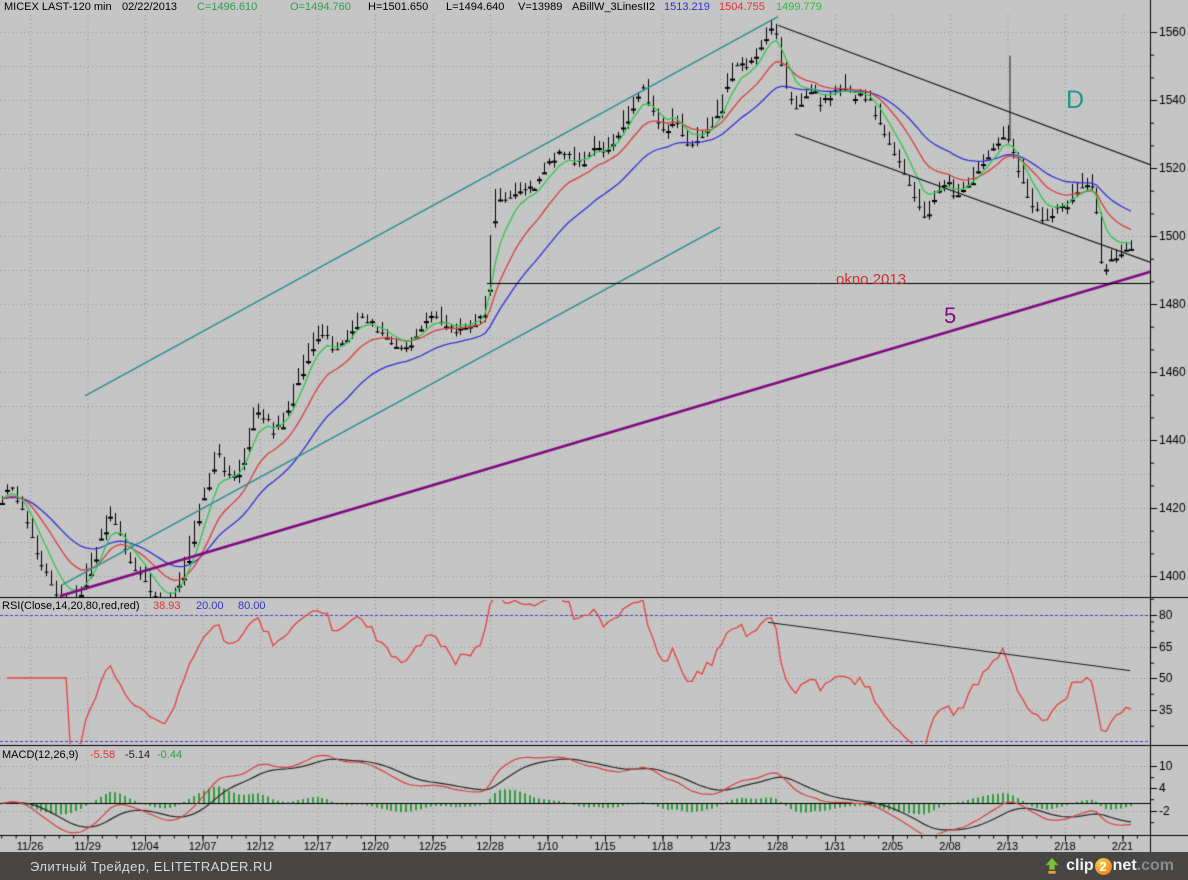 Image resolution: width=1188 pixels, height=880 pixels. What do you see at coordinates (950, 315) in the screenshot?
I see `annotation-wave-5: 5` at bounding box center [950, 315].